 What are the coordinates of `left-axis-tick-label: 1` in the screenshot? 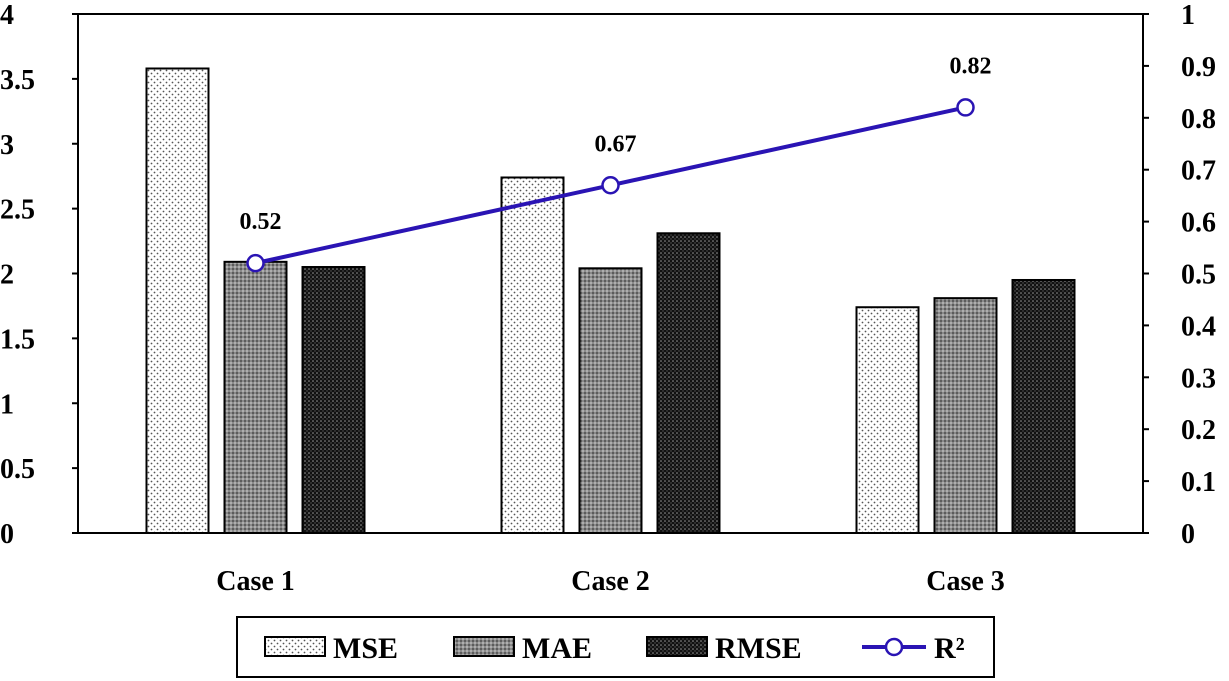 It's located at (7, 404).